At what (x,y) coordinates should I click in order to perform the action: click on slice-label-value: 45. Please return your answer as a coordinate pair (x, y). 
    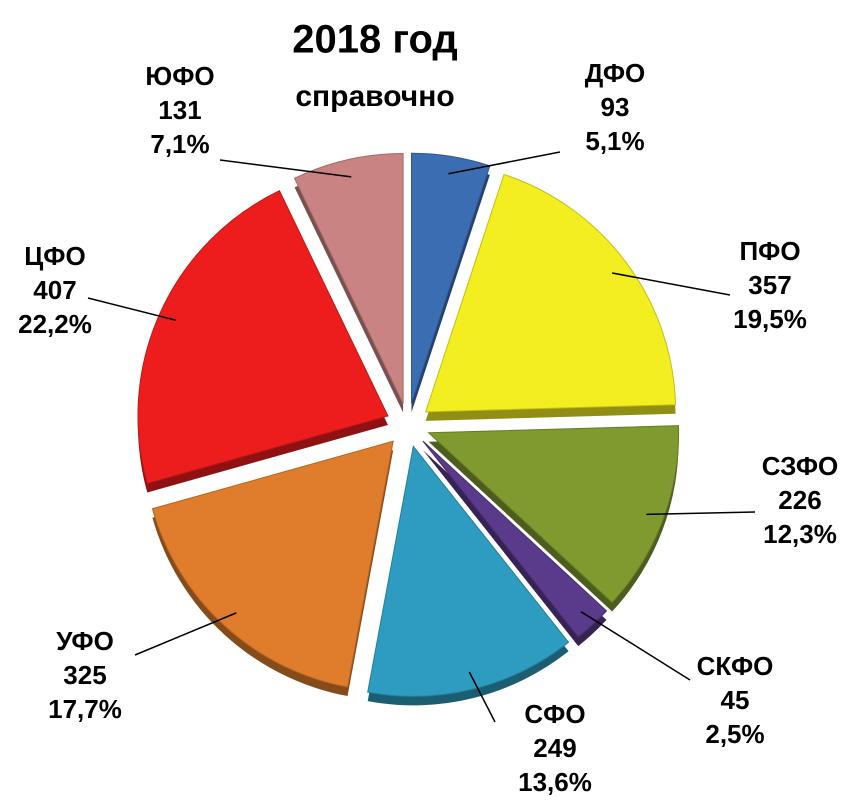
    Looking at the image, I should click on (735, 700).